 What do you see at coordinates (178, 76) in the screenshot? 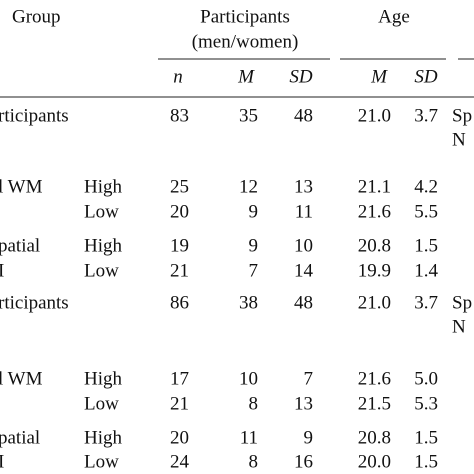
I see `column-header: n` at bounding box center [178, 76].